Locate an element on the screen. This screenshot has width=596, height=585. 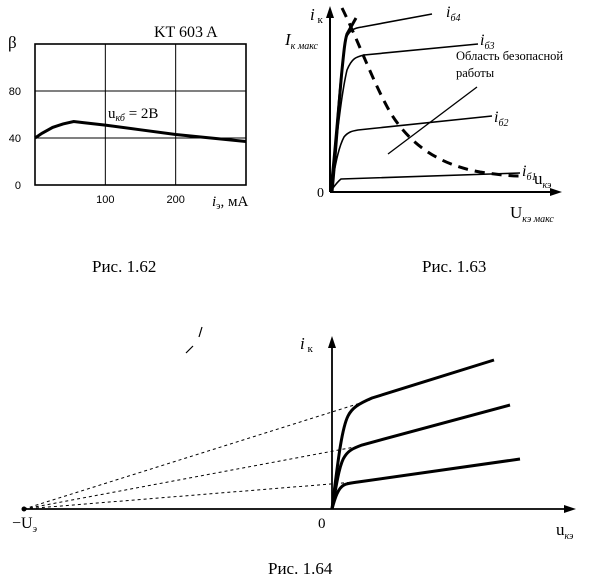
fig163-y-axis-label: i к is located at coordinates (316, 15).